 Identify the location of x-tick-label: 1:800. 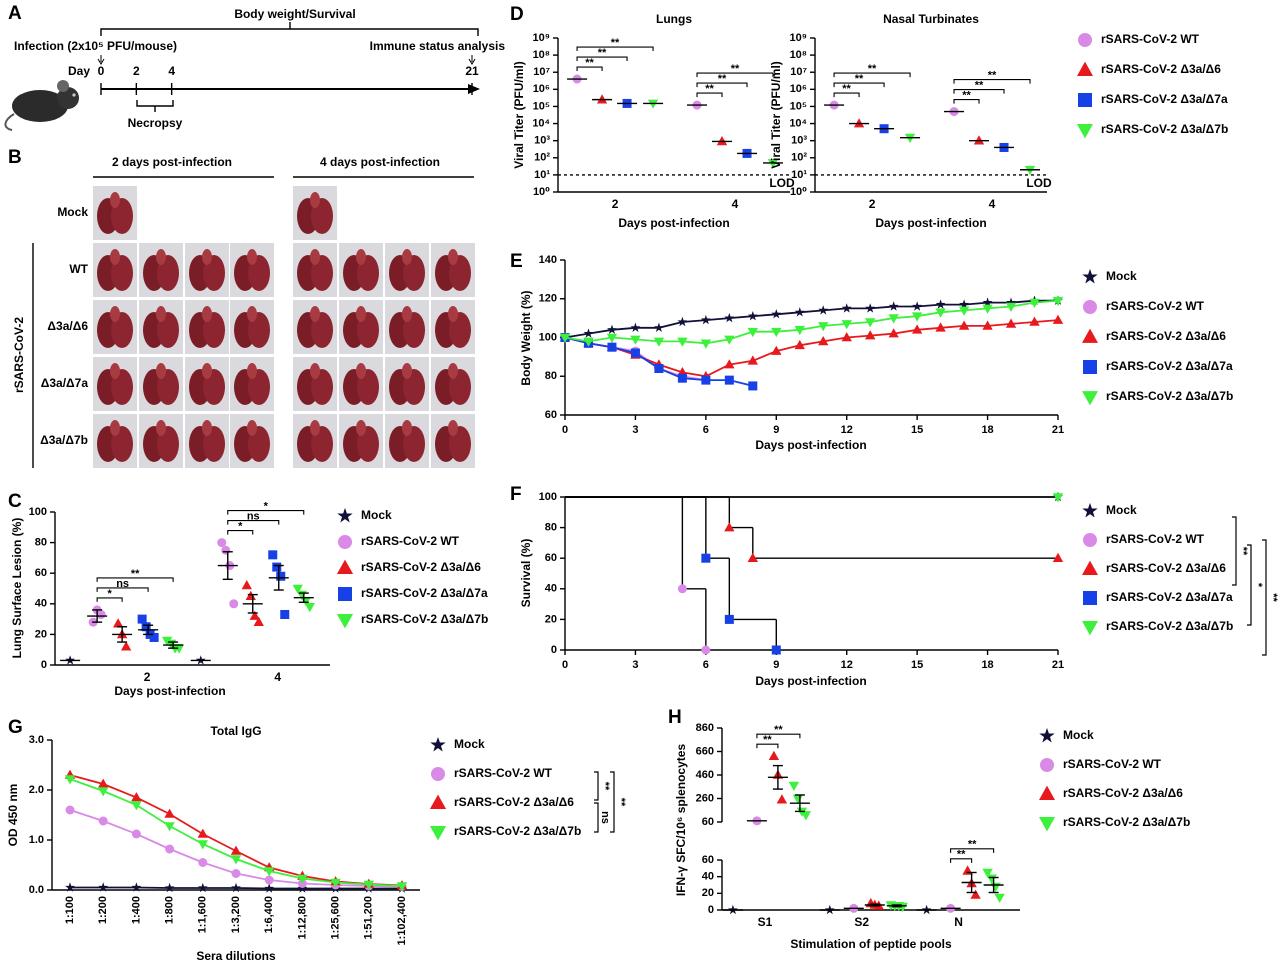
(170, 910).